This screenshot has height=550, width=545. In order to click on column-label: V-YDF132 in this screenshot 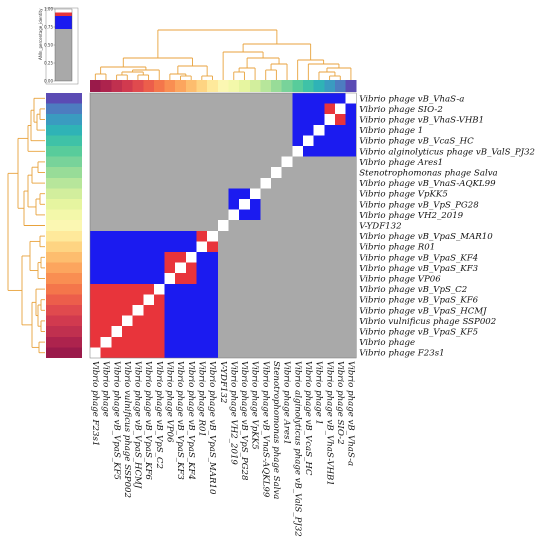, I will do `click(223, 382)`.